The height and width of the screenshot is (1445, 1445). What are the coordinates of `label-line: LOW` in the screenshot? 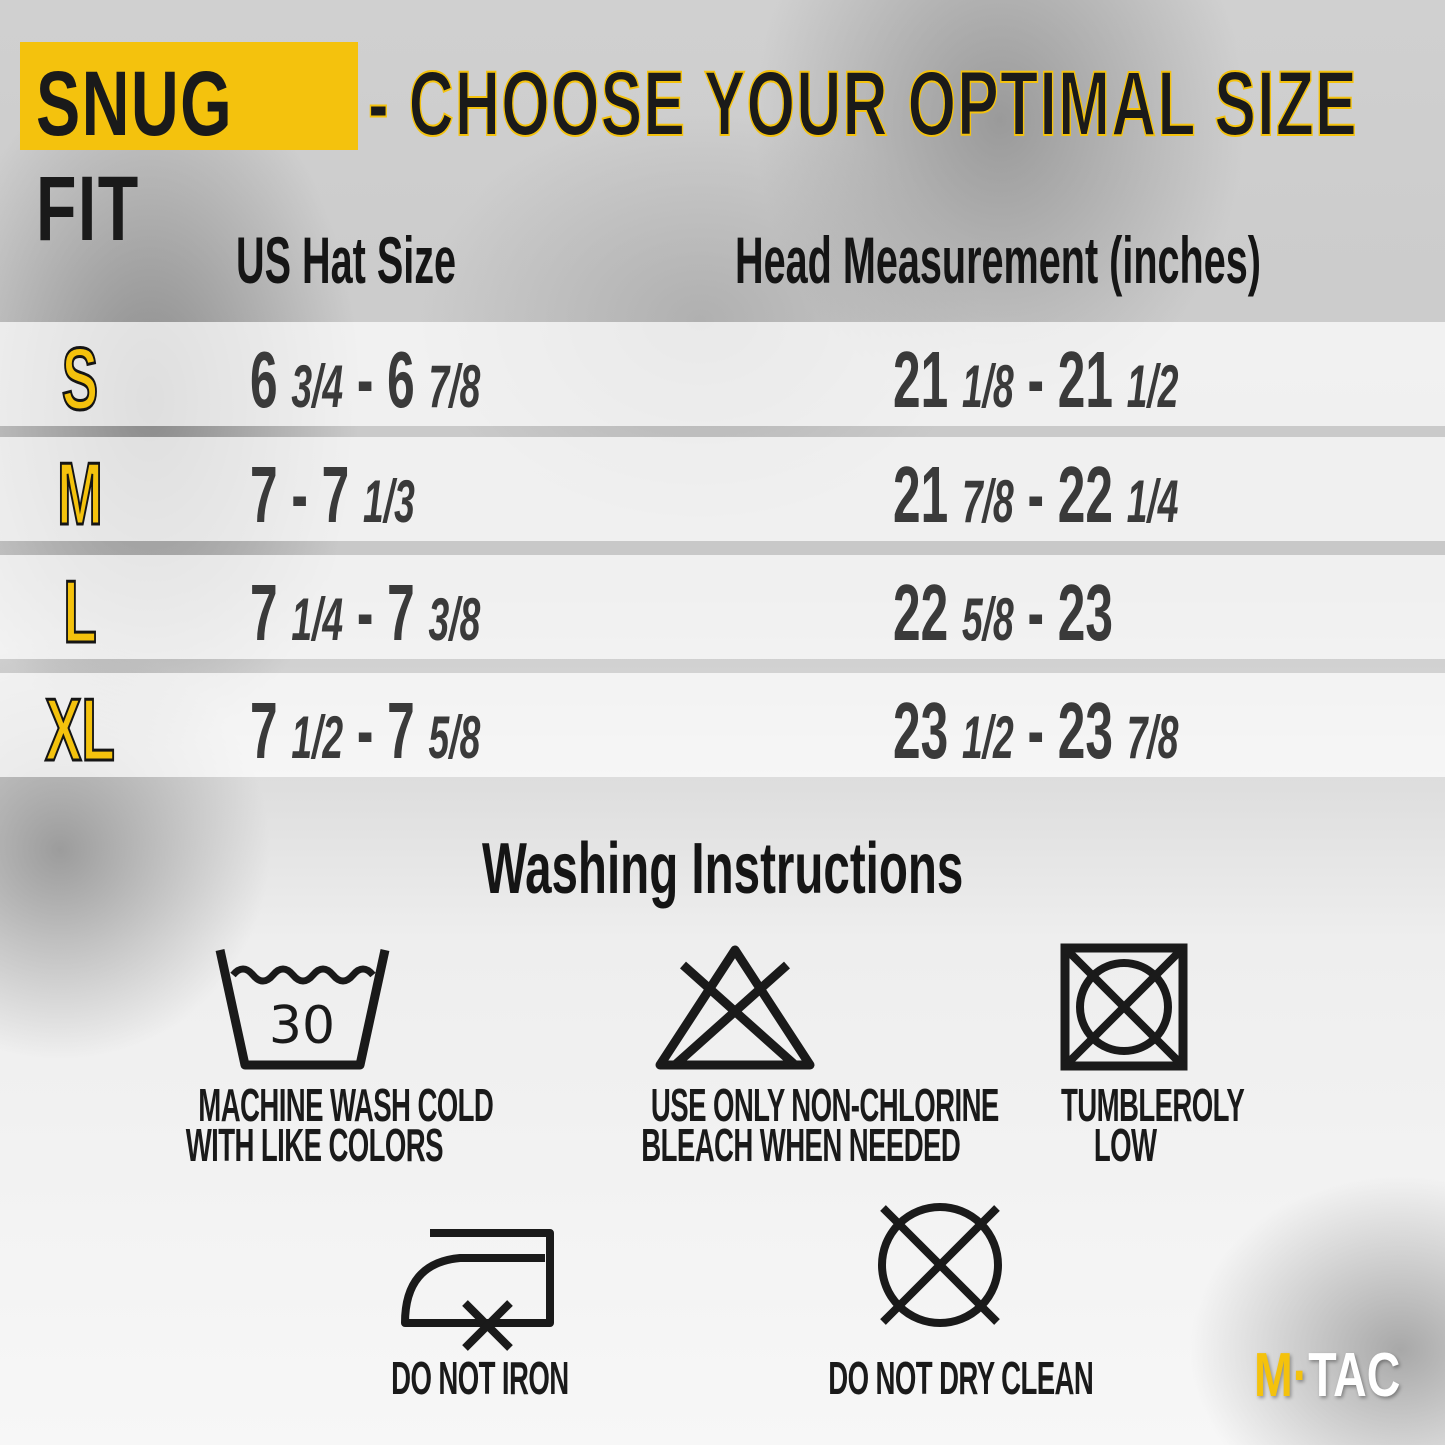 It's located at (1125, 1145).